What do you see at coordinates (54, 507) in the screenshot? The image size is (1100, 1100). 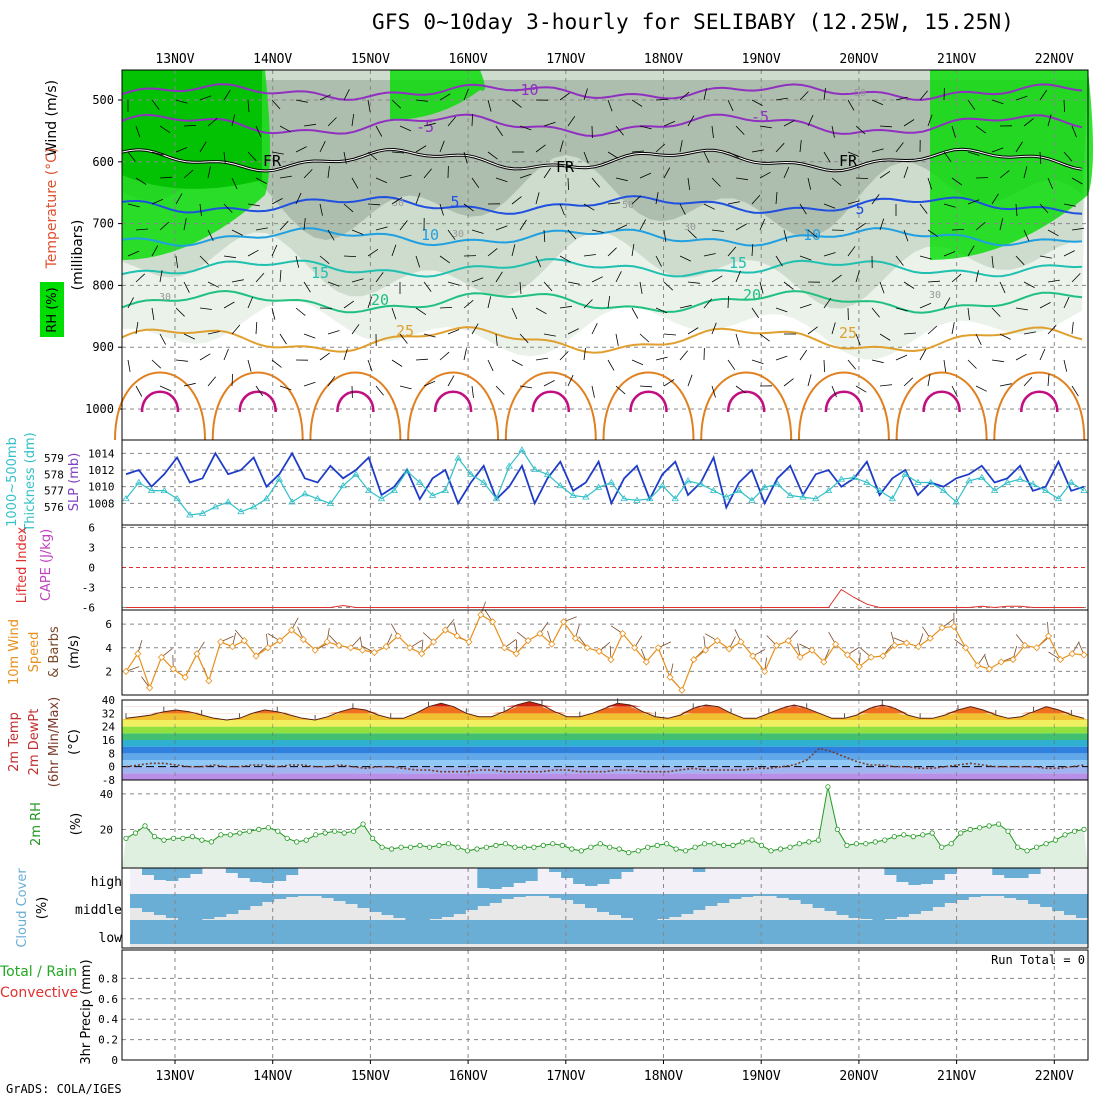 I see `thickness-tick-label: 576` at bounding box center [54, 507].